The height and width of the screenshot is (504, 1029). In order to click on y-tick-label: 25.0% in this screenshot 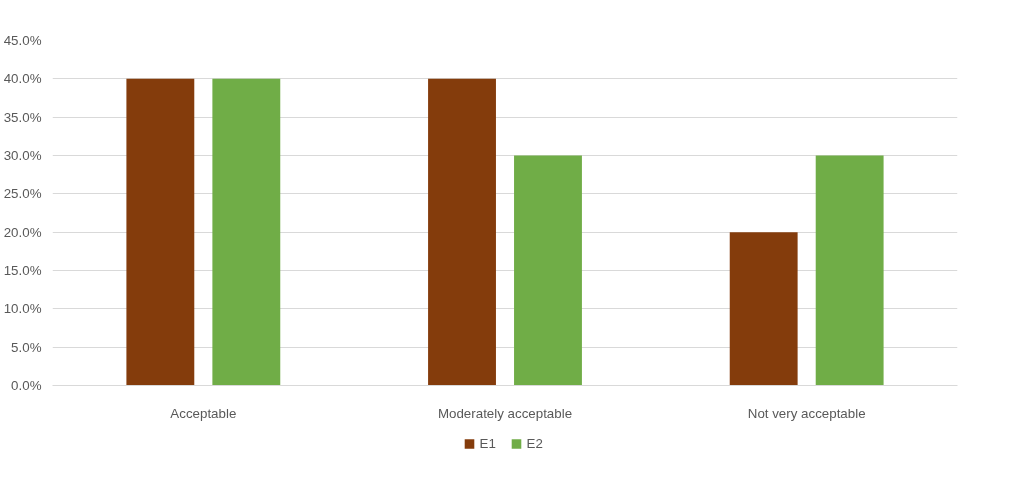, I will do `click(22, 194)`.